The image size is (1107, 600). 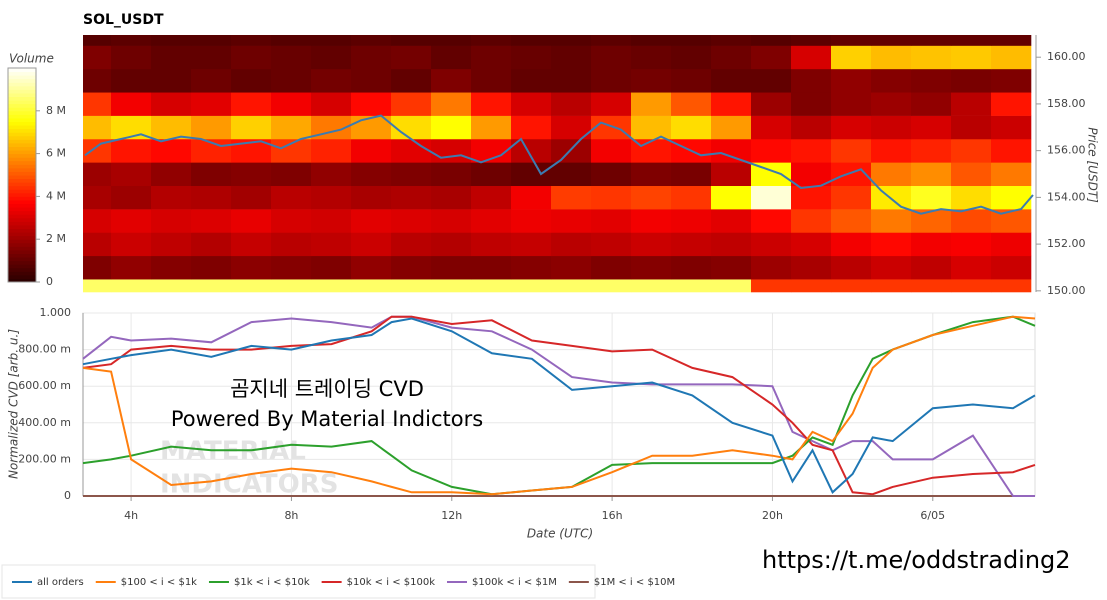 I want to click on x-tick-label: 8h, so click(x=291, y=515).